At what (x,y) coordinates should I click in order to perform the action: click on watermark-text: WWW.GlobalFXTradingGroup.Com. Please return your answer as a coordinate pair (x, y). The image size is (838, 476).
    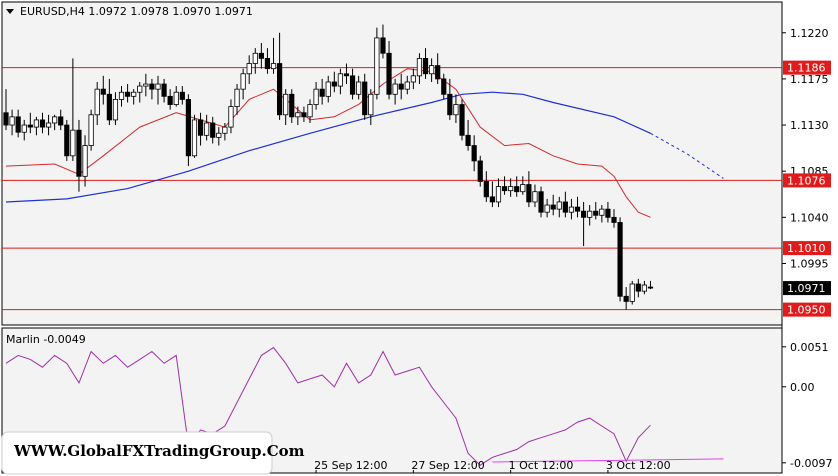
    Looking at the image, I should click on (159, 451).